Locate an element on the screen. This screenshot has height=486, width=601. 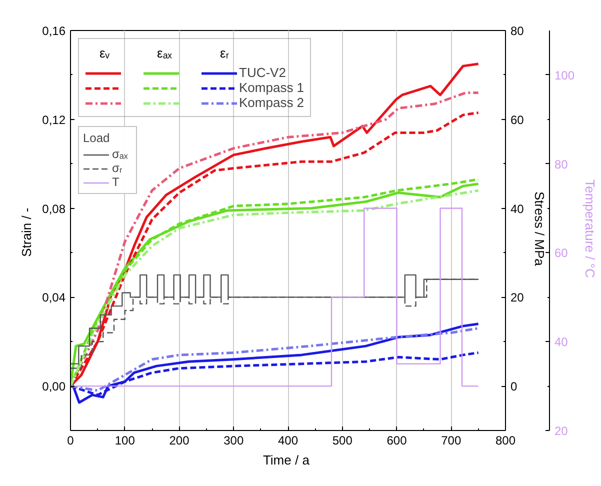
legend-label: TUC-V2 is located at coordinates (262, 72).